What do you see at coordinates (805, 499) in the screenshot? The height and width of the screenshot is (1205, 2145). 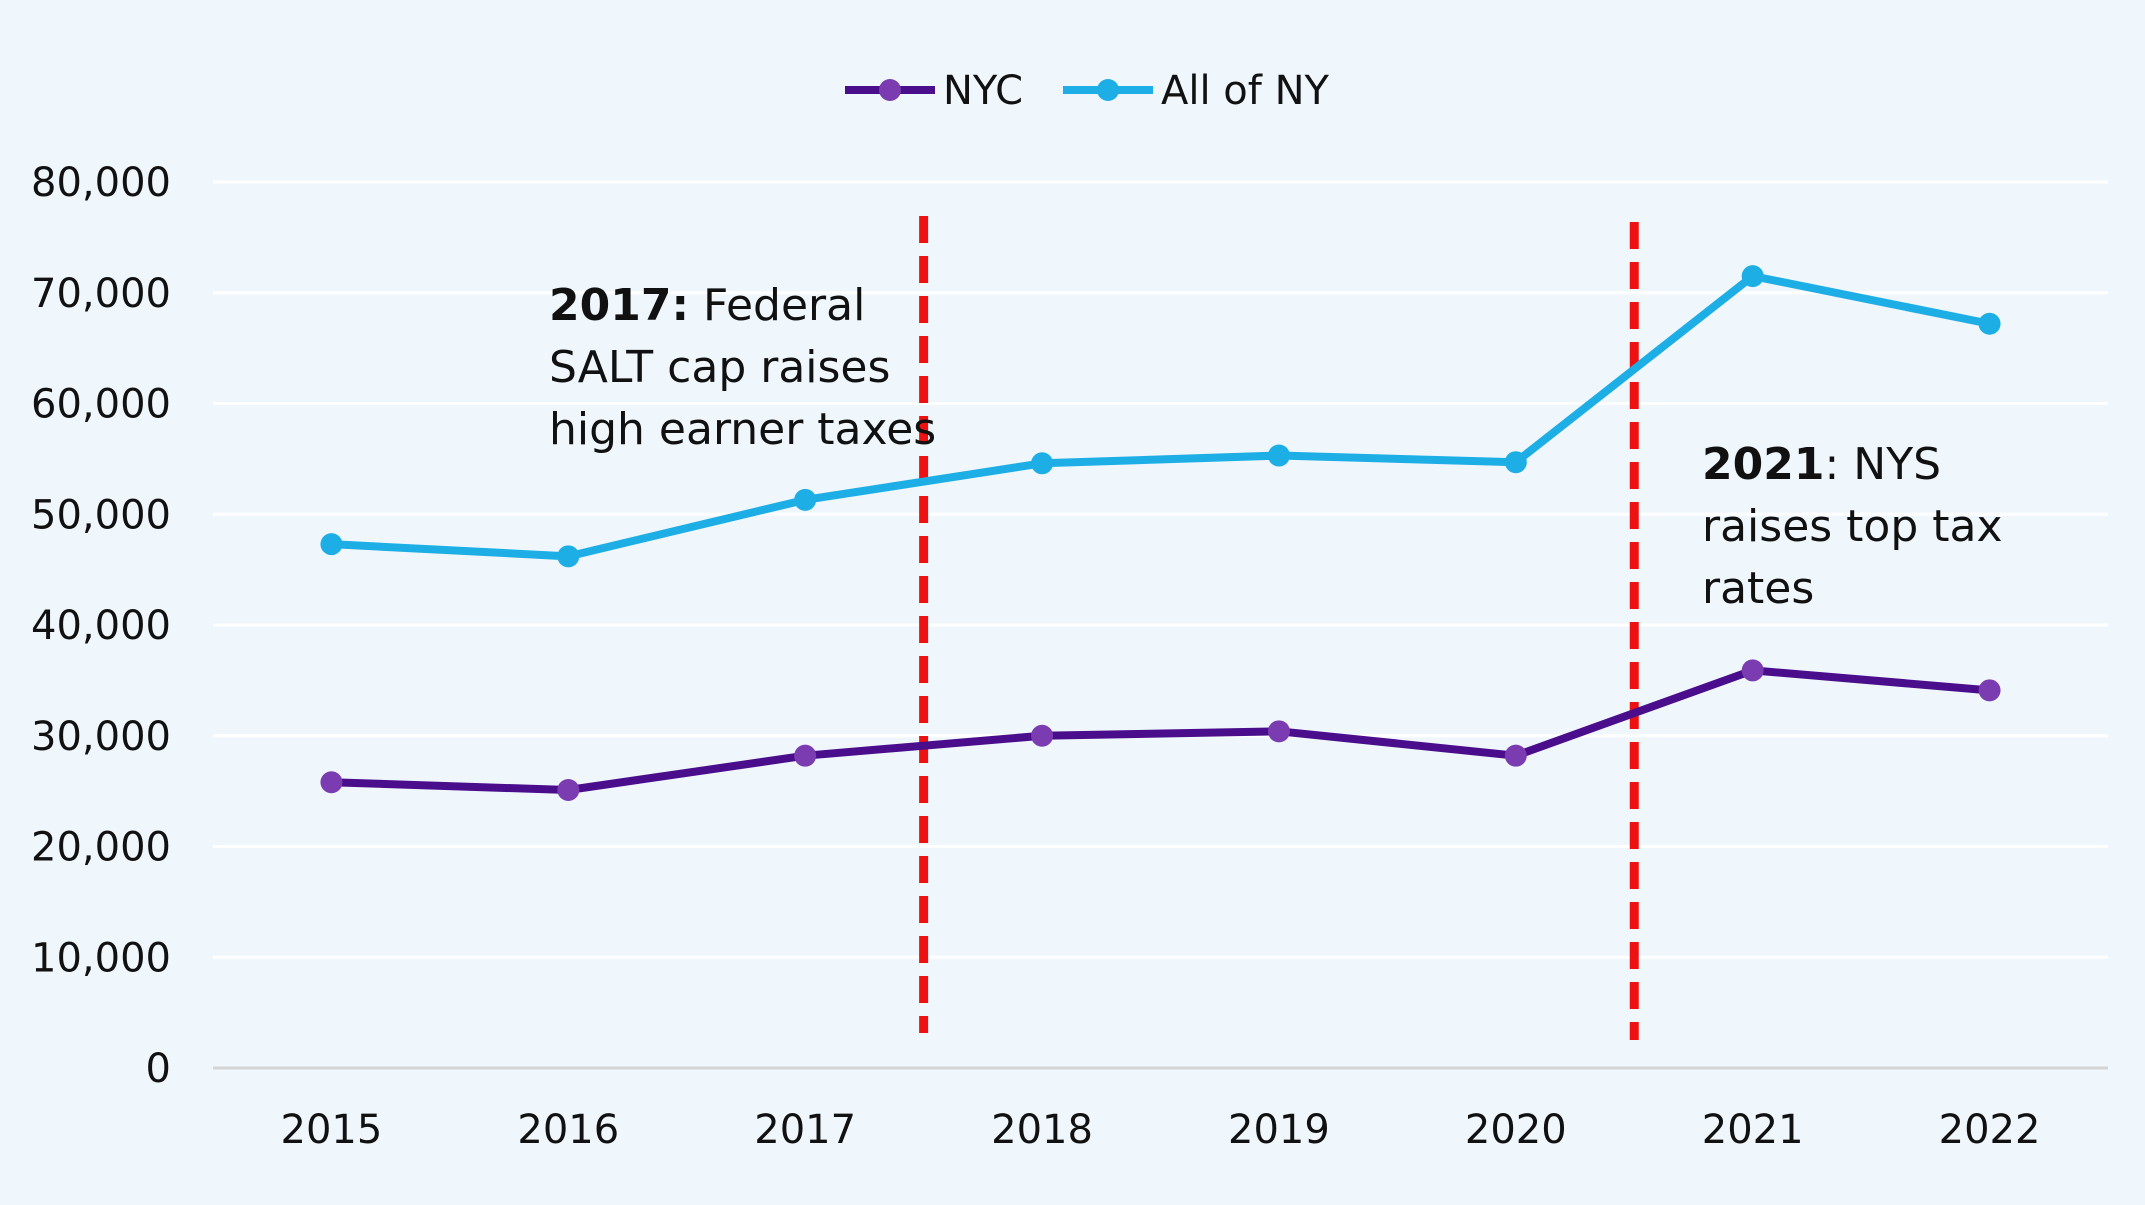 I see `data-point-all-of-ny-2017` at bounding box center [805, 499].